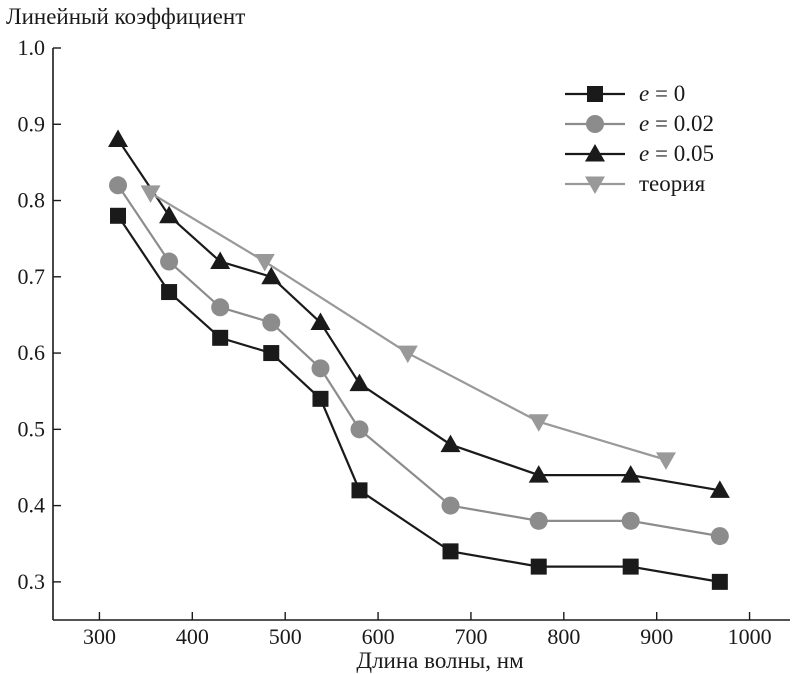 This screenshot has height=674, width=808. I want to click on legend-label: e = 0.02, so click(676, 123).